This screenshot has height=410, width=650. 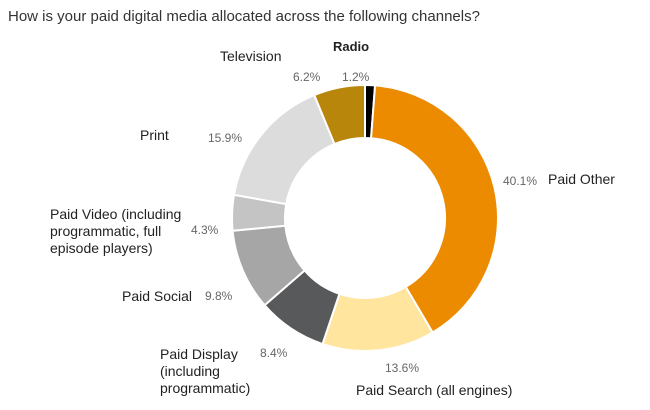 I want to click on label-paid-display: Paid Display (including programmatic), so click(x=205, y=371).